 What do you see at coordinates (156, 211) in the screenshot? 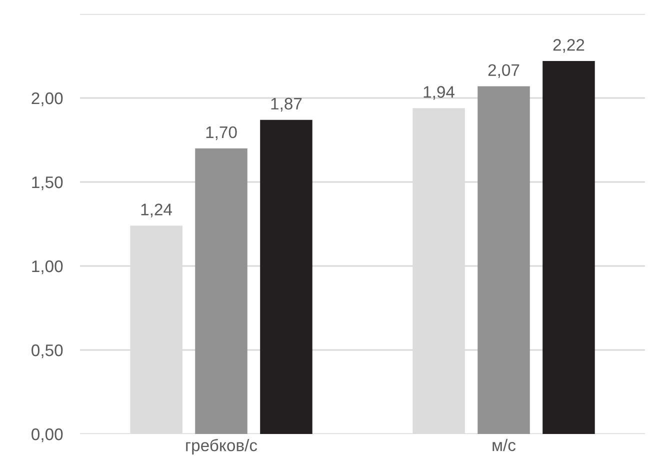
I see `data-label: 1,24` at bounding box center [156, 211].